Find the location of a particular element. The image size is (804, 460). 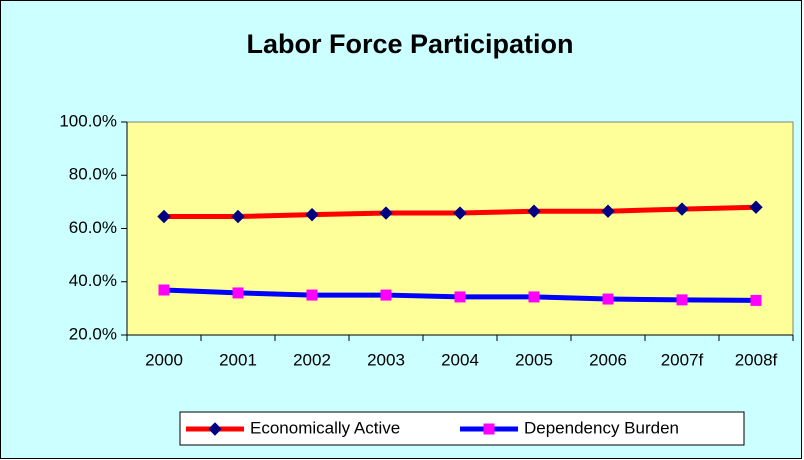

legend-label: Dependency Burden is located at coordinates (601, 427).